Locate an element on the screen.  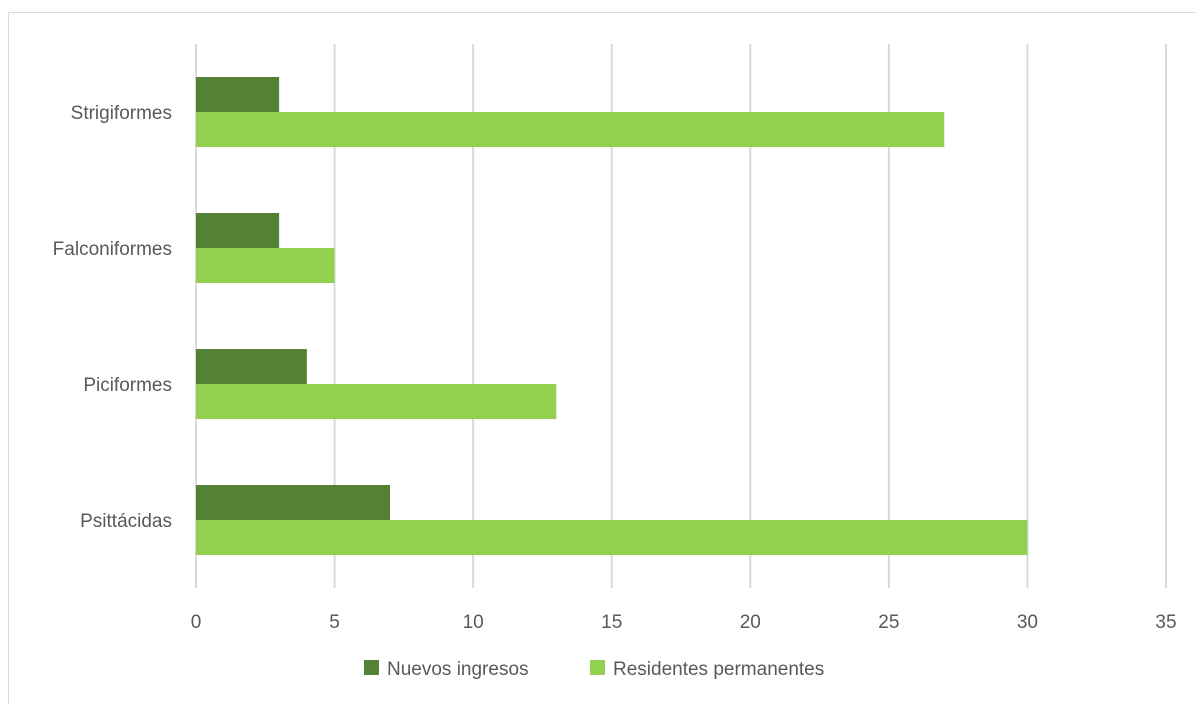
legend: Nuevos ingresos Residentes permanentes is located at coordinates (594, 669).